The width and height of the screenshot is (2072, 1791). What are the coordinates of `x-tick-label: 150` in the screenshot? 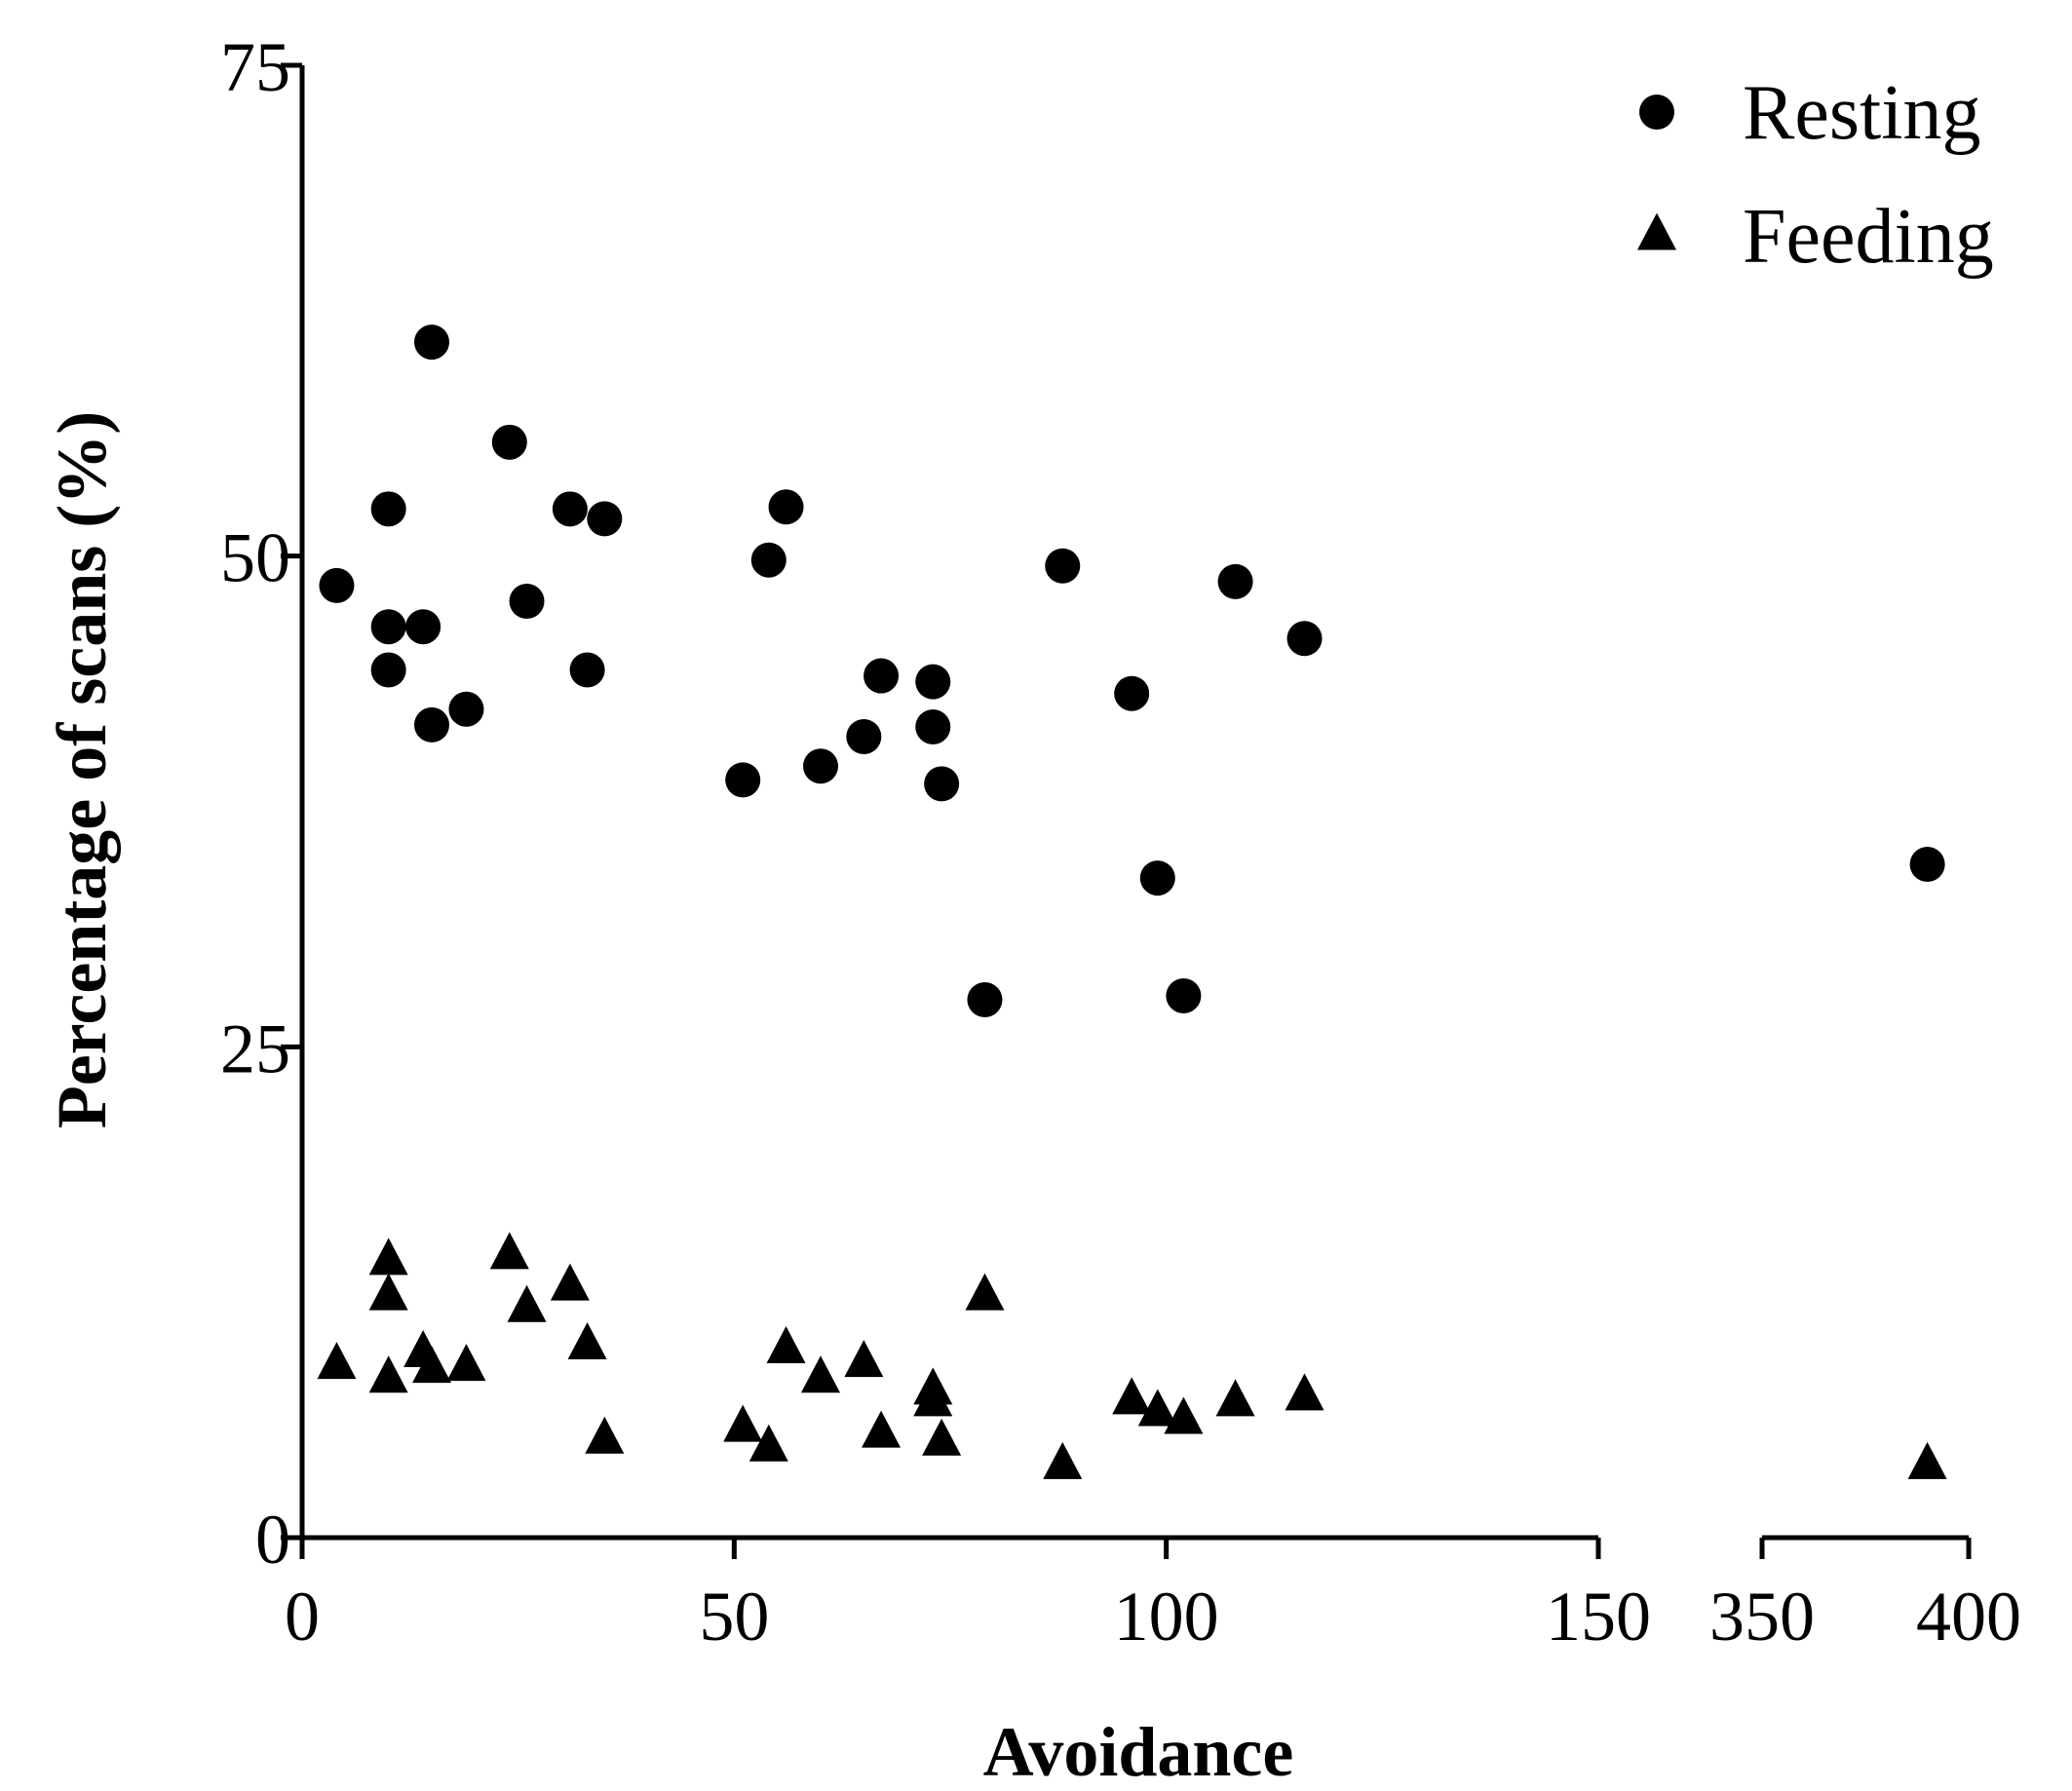 It's located at (1598, 1617).